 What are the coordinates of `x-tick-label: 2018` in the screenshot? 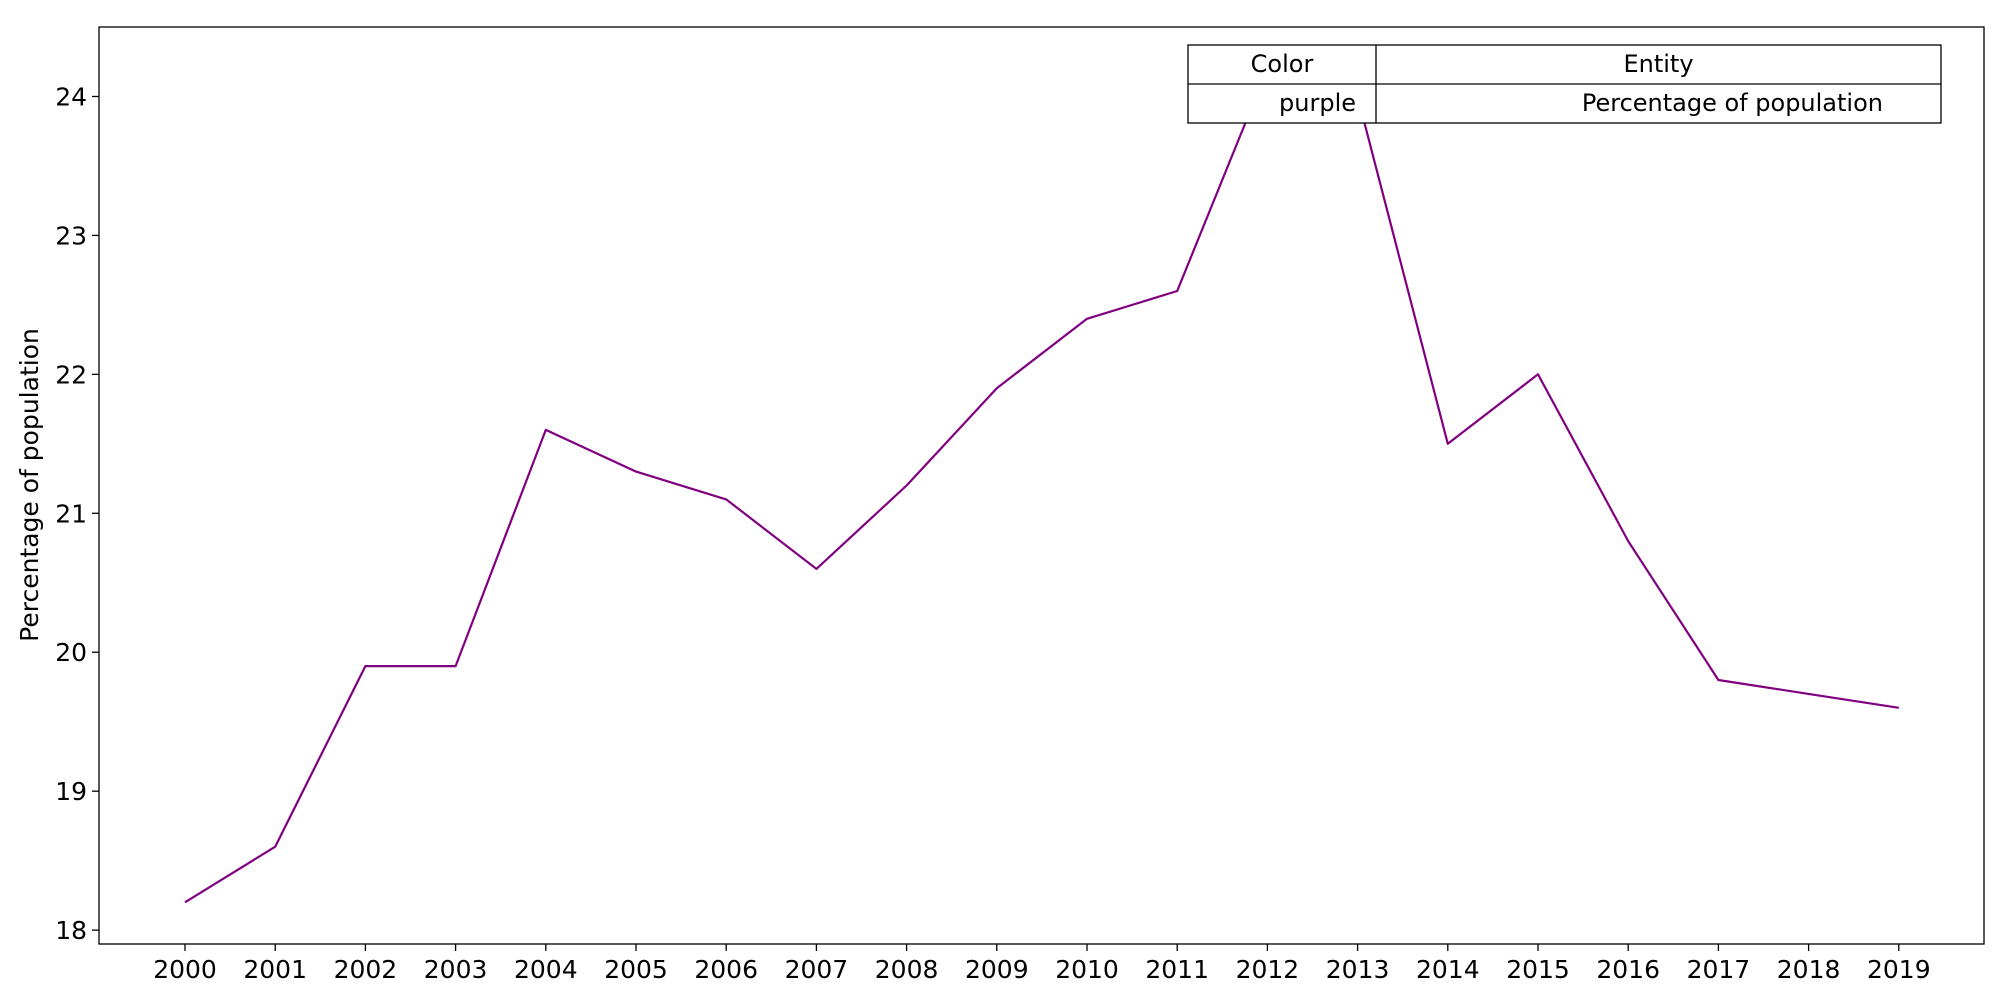 It's located at (1809, 969).